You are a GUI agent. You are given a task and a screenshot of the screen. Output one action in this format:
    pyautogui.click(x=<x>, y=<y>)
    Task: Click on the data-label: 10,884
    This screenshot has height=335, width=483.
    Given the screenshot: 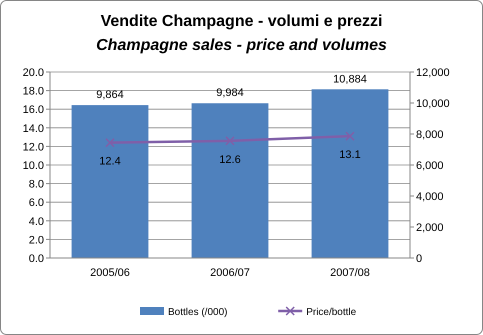 What is the action you would take?
    pyautogui.click(x=350, y=79)
    